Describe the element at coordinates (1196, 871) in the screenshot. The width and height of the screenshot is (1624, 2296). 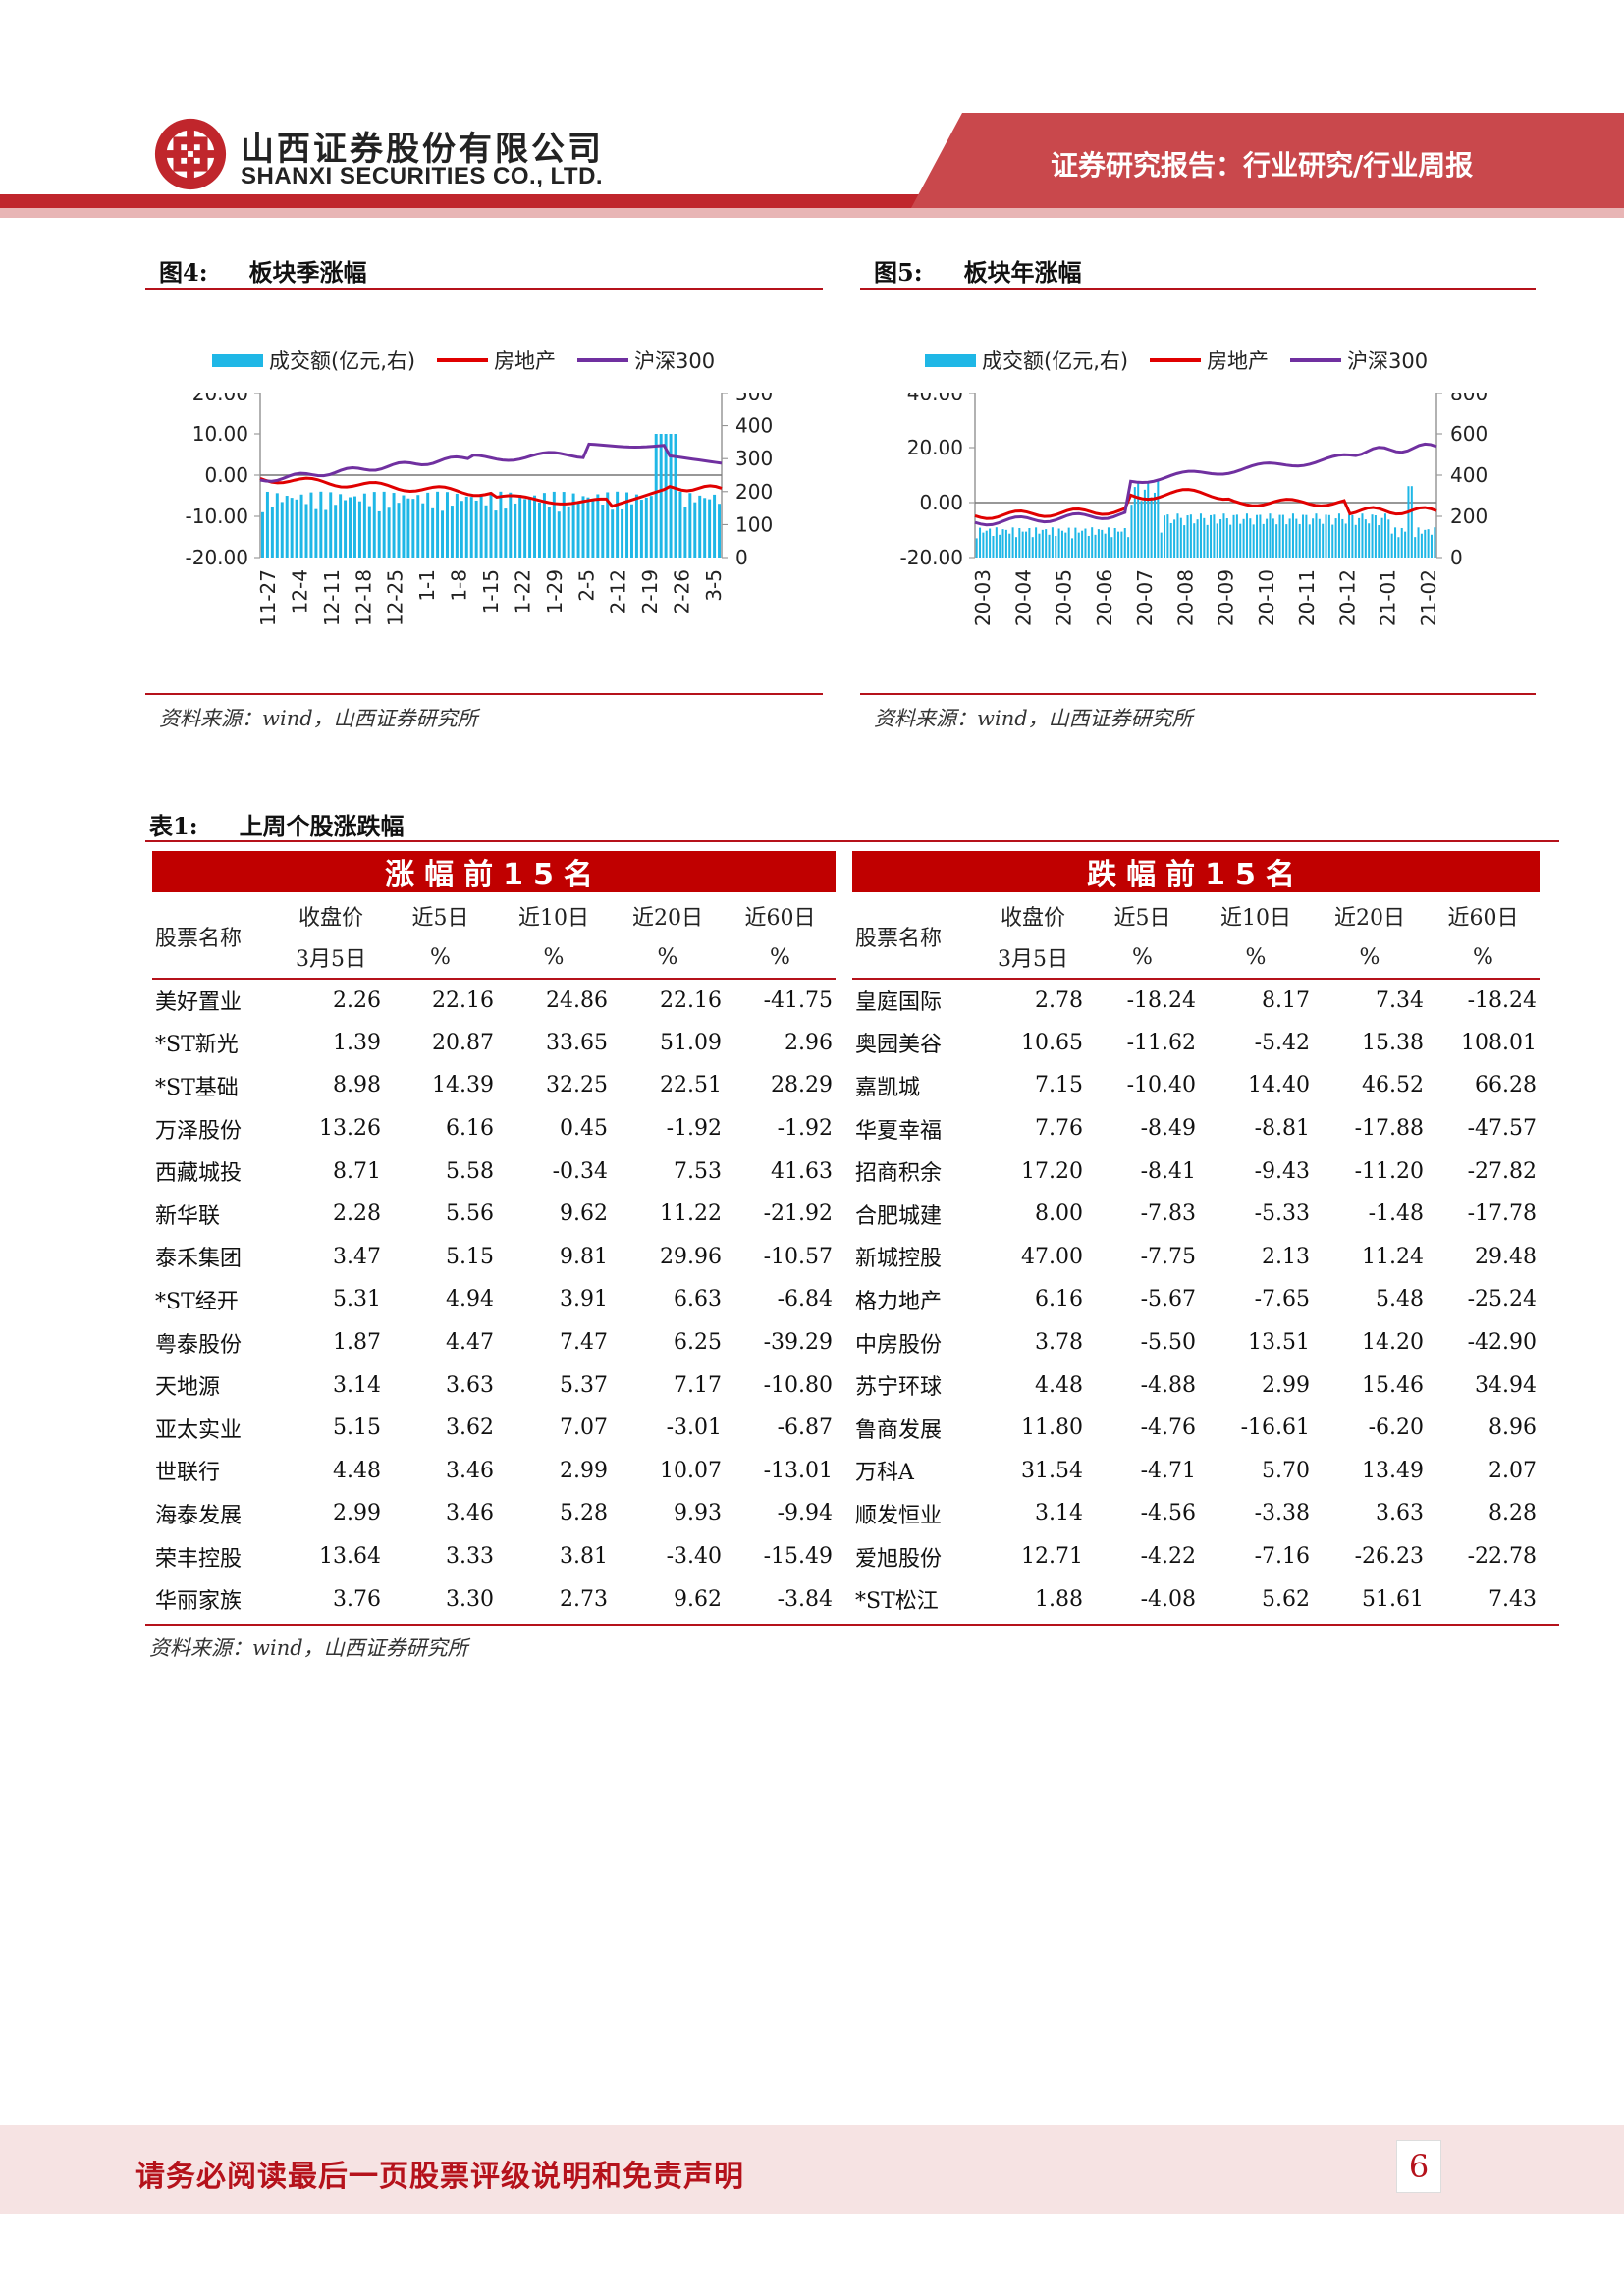
I see `losers-band: 跌幅前15名` at that location.